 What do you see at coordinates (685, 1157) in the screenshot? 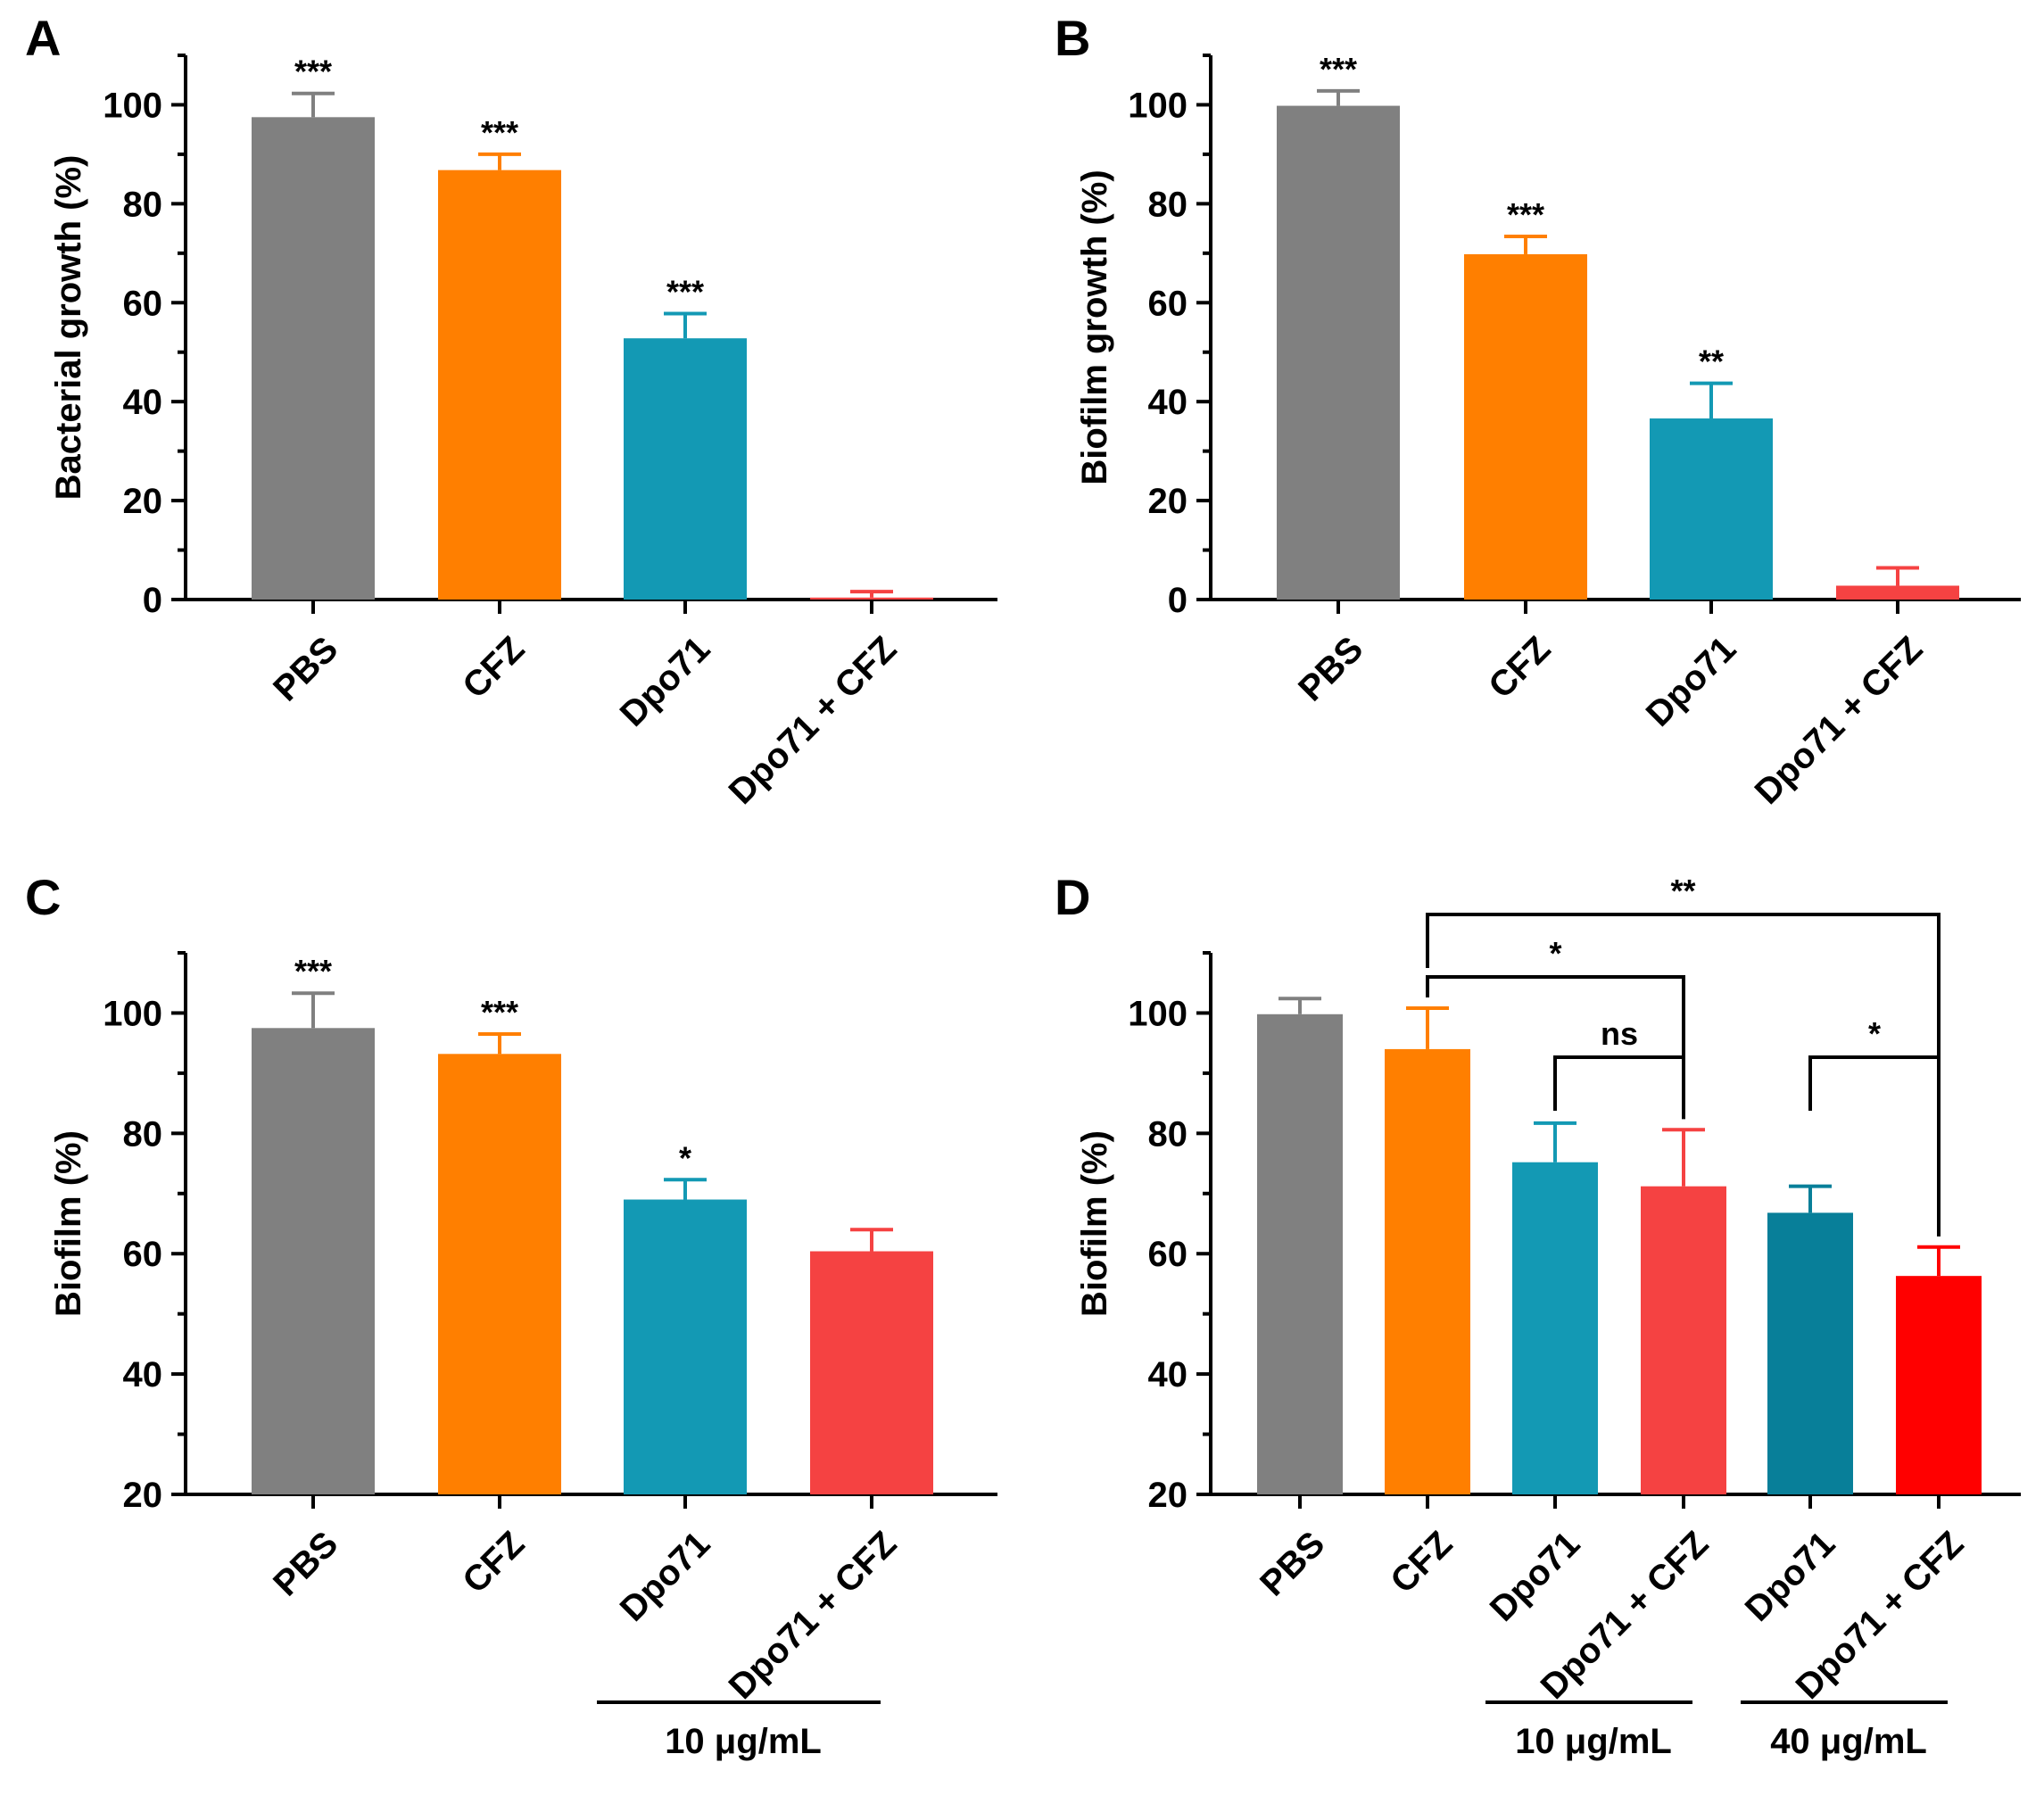
I see `significance-label: *` at bounding box center [685, 1157].